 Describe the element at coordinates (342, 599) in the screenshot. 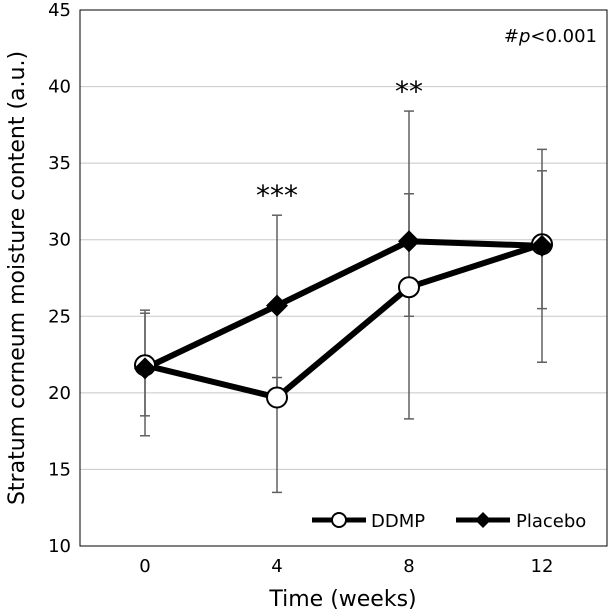

I see `x-axis-title: Time (weeks)` at that location.